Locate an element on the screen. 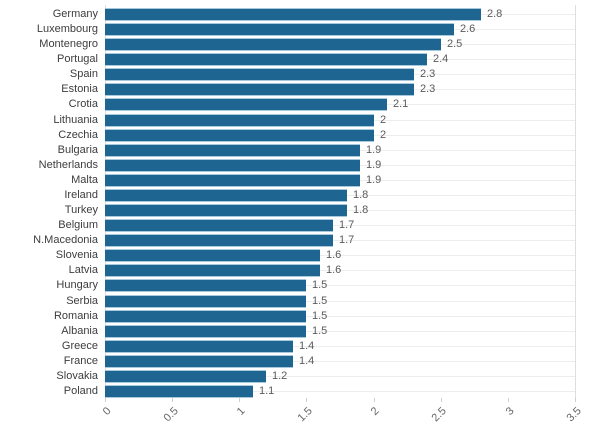 The height and width of the screenshot is (439, 600). plot-right-border is located at coordinates (575, 202).